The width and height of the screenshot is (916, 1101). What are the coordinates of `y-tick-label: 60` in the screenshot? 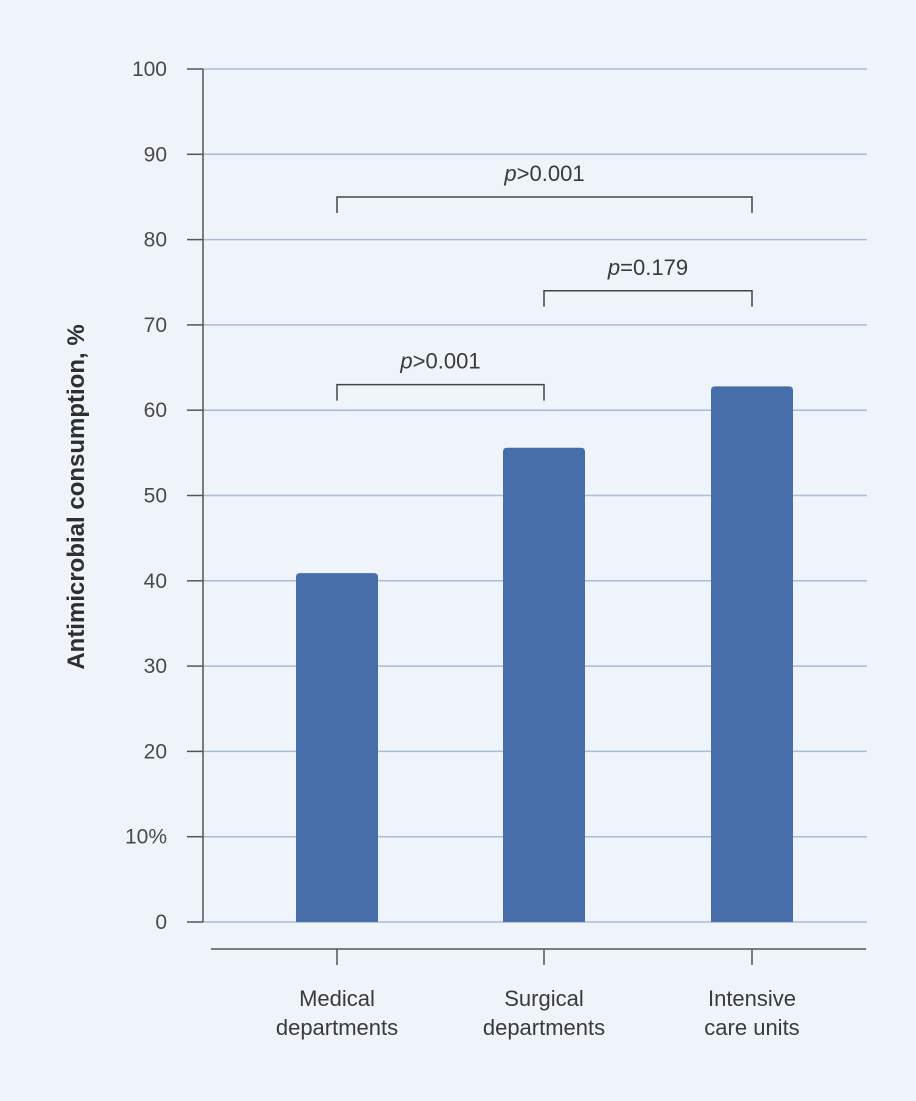 It's located at (155, 410).